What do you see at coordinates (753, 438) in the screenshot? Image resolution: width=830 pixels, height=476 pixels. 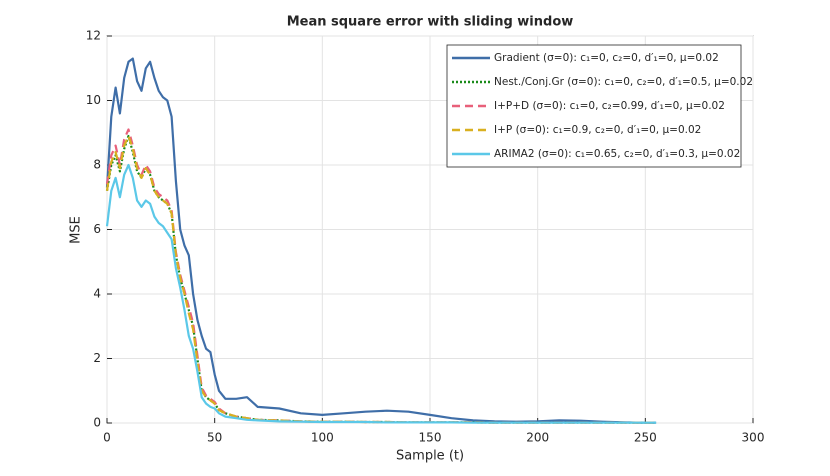 I see `x-tick-label: 300` at bounding box center [753, 438].